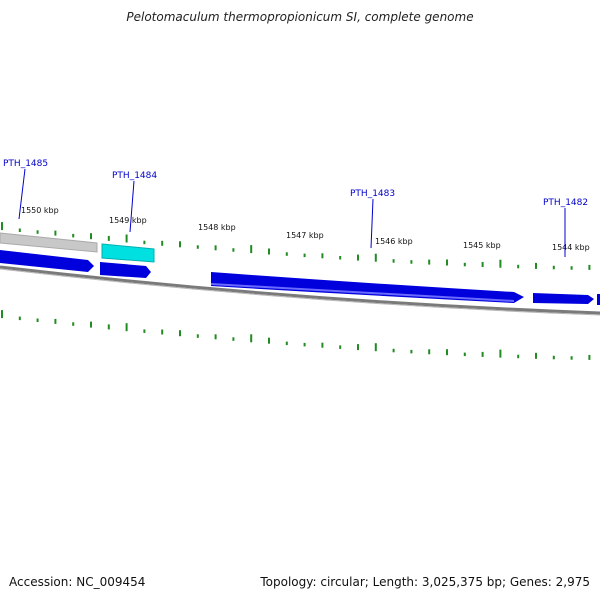 This screenshot has height=600, width=600. I want to click on gc-skew-track-outer, so click(296, 246).